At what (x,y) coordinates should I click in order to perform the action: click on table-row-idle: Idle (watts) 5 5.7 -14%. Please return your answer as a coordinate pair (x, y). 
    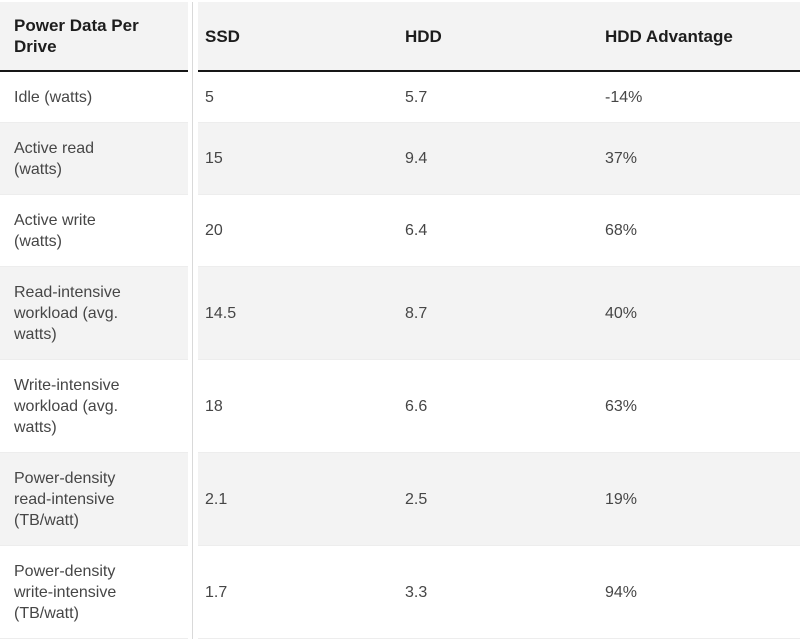
    Looking at the image, I should click on (400, 97).